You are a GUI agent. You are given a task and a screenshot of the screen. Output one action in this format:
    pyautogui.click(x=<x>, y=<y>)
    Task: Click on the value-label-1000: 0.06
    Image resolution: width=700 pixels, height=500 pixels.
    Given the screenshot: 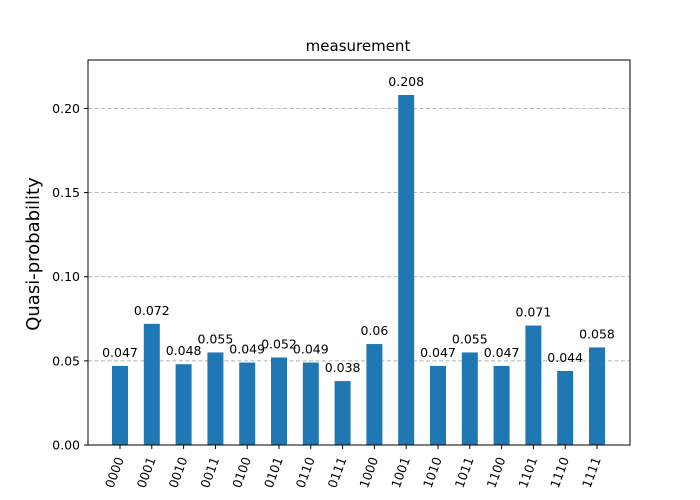 What is the action you would take?
    pyautogui.click(x=374, y=330)
    